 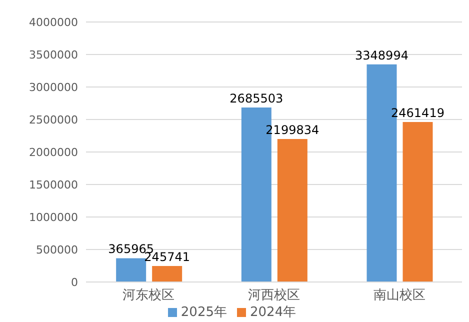 I want to click on data-label: 2685503, so click(x=257, y=98).